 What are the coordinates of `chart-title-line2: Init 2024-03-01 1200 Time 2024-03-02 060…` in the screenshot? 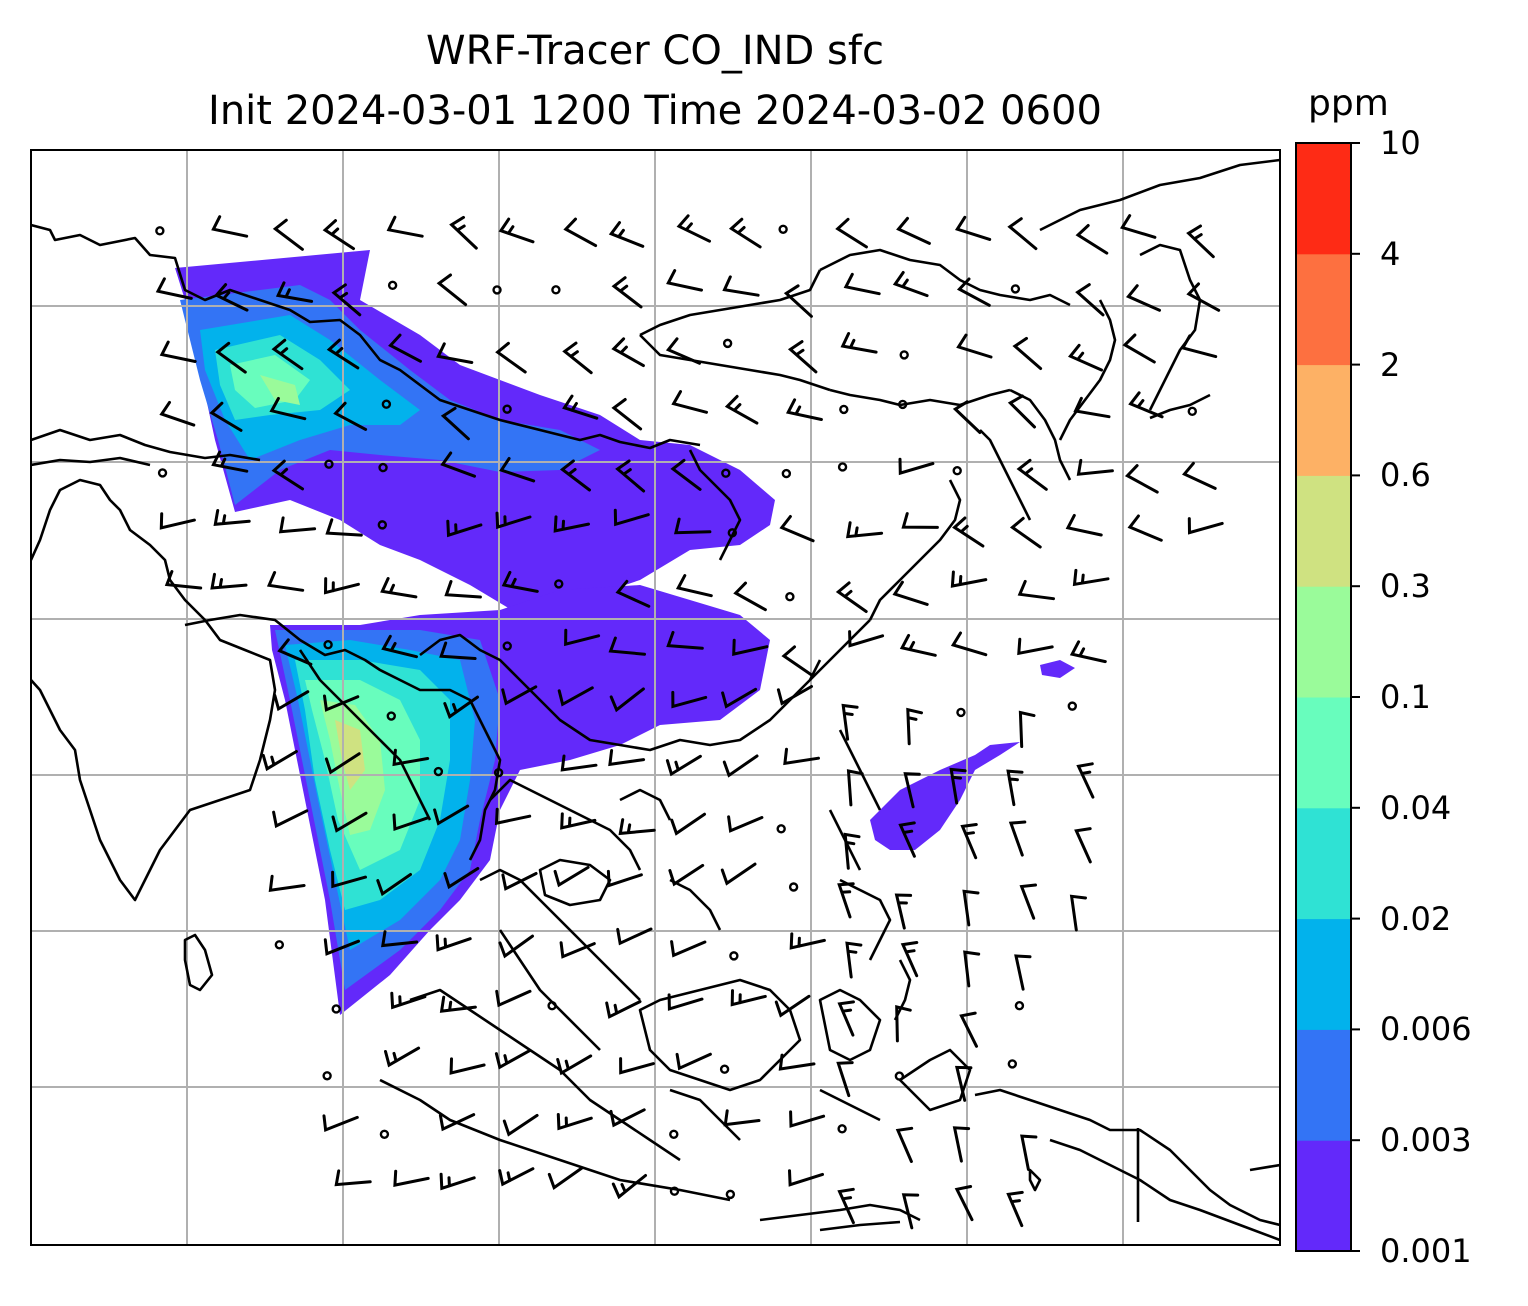 It's located at (655, 111).